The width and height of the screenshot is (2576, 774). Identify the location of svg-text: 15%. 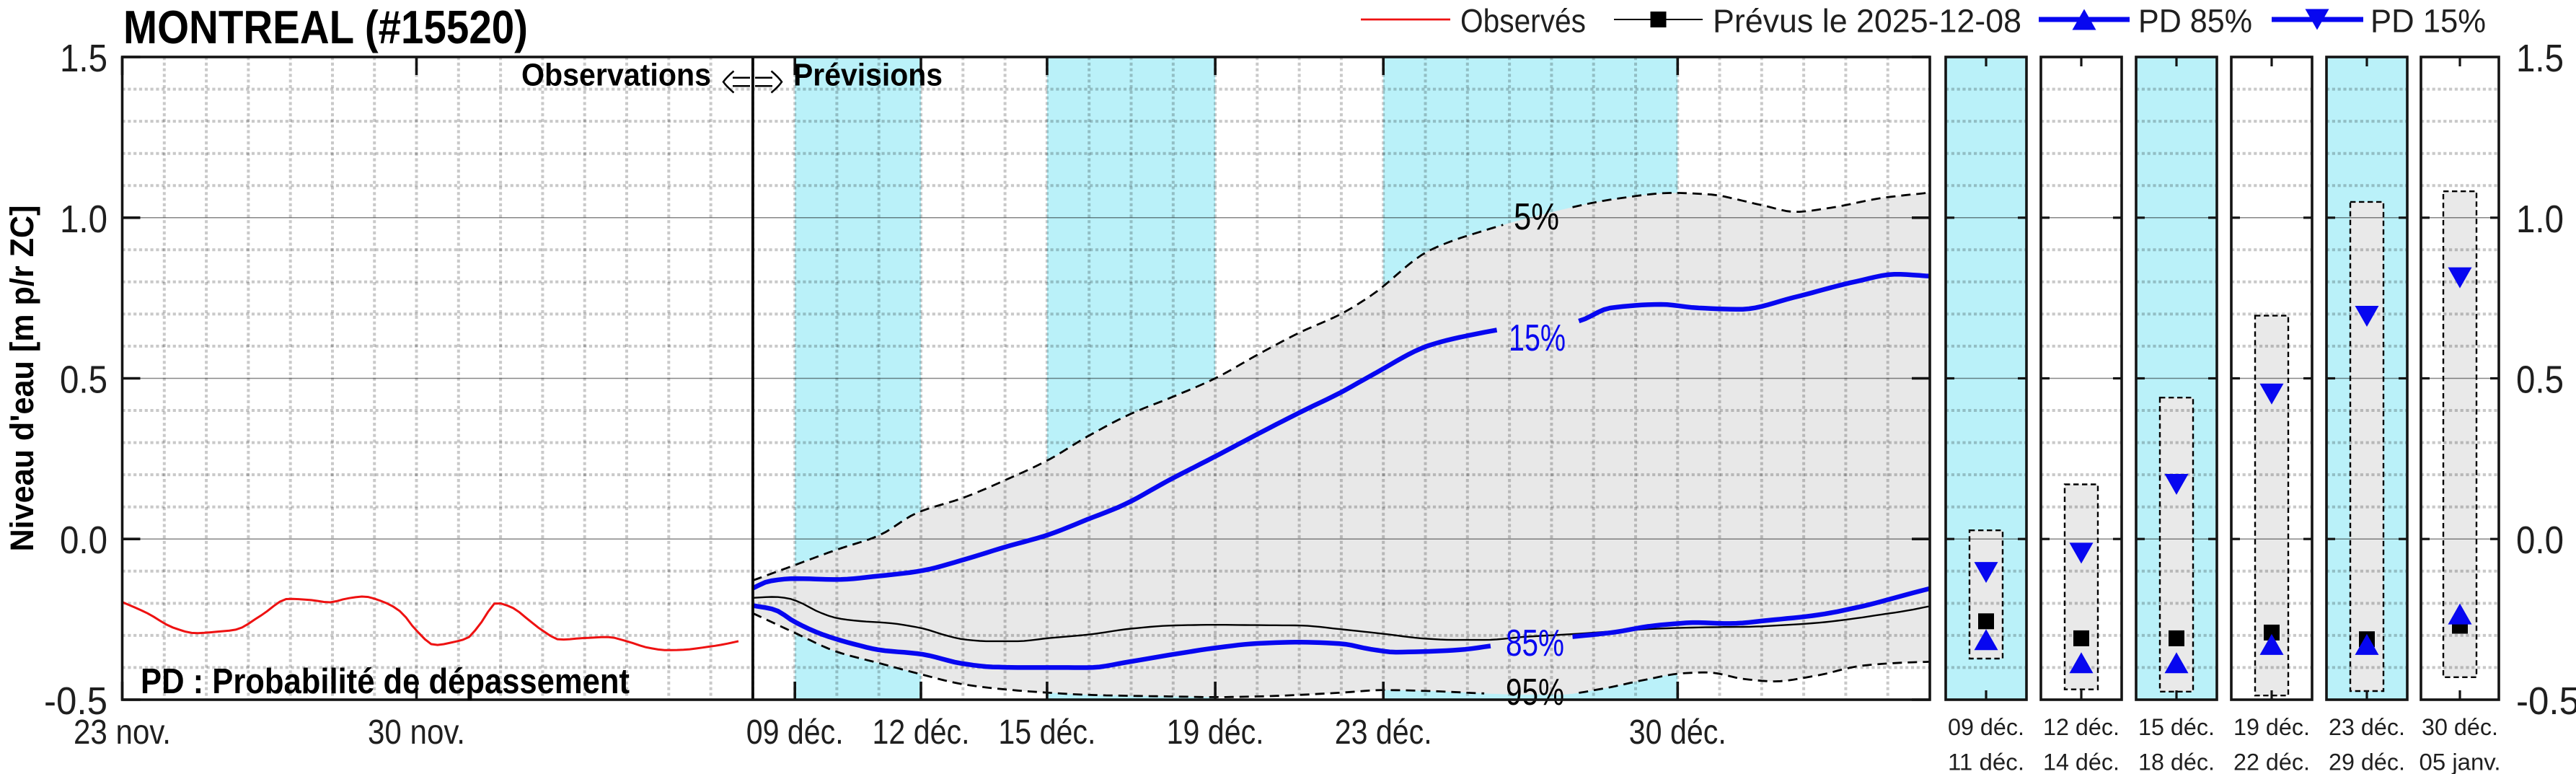
(1537, 338).